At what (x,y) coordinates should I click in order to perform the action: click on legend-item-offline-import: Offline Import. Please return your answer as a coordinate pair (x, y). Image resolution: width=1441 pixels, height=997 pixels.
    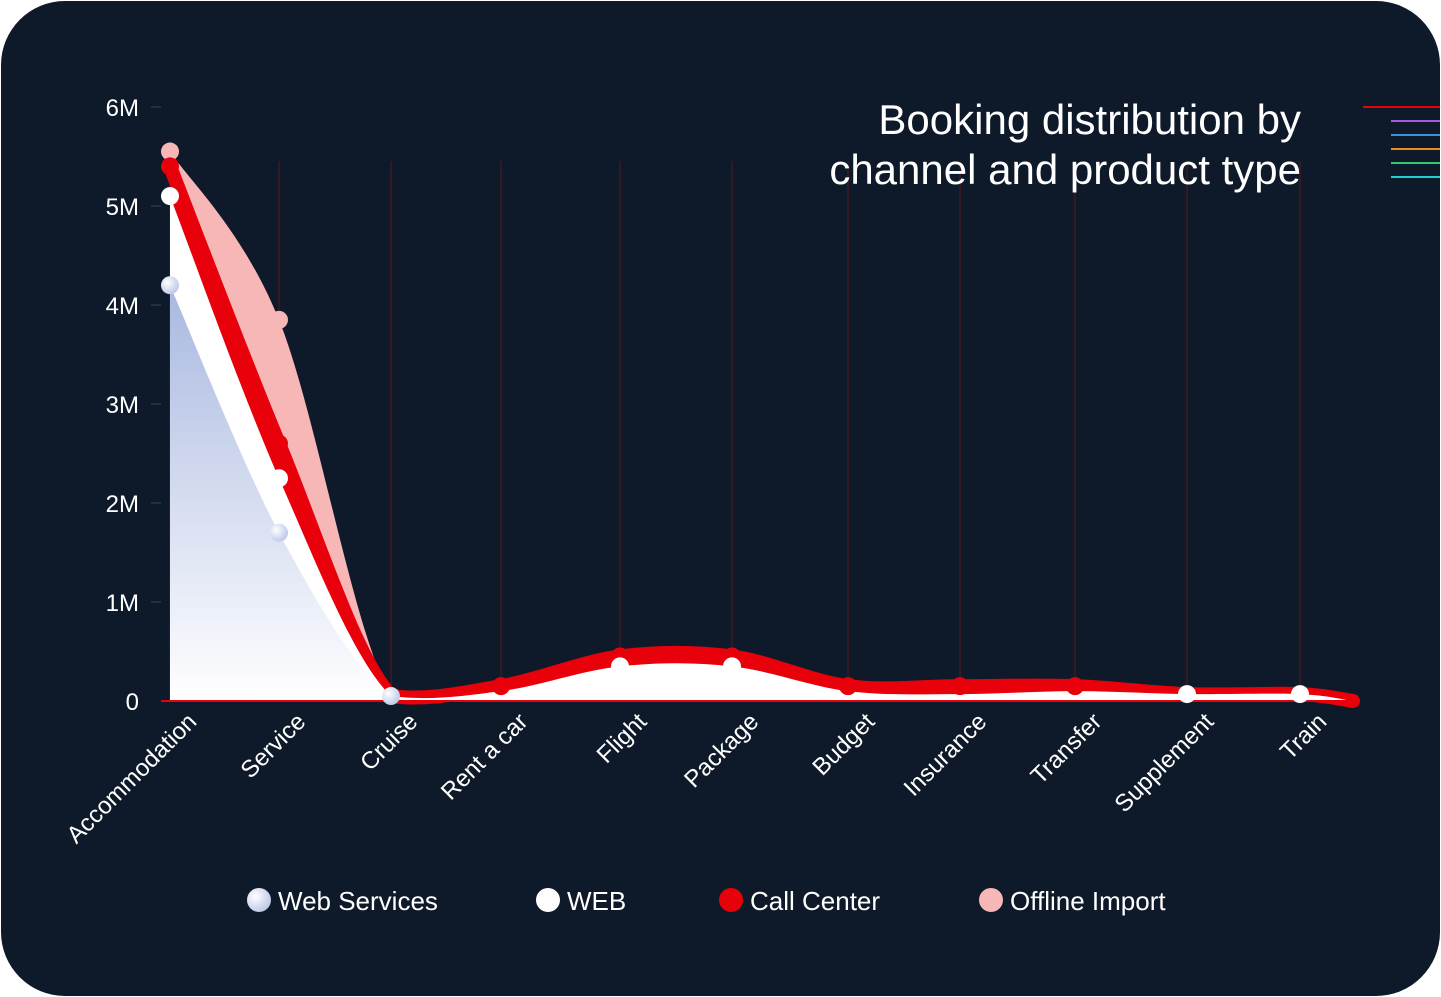
    Looking at the image, I should click on (1072, 901).